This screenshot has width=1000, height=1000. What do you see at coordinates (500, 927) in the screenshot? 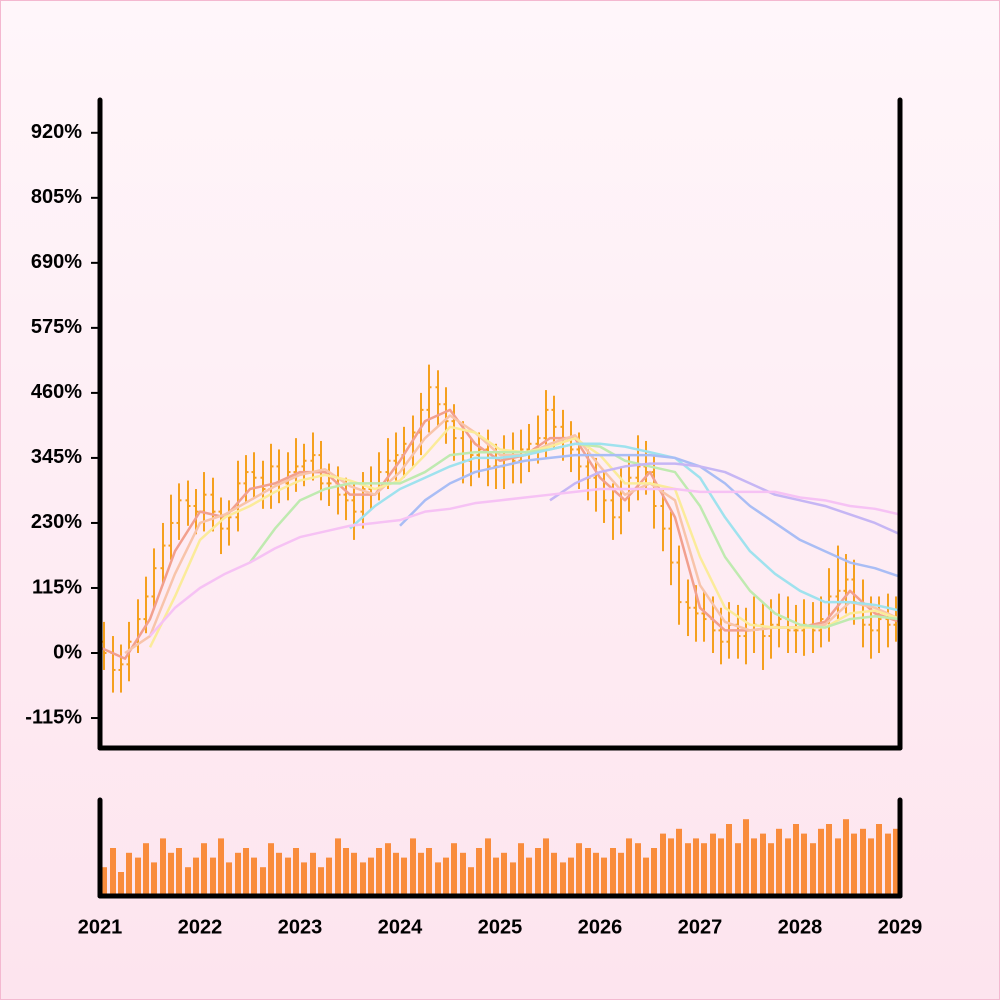
I see `x-tick-label: 2025` at bounding box center [500, 927].